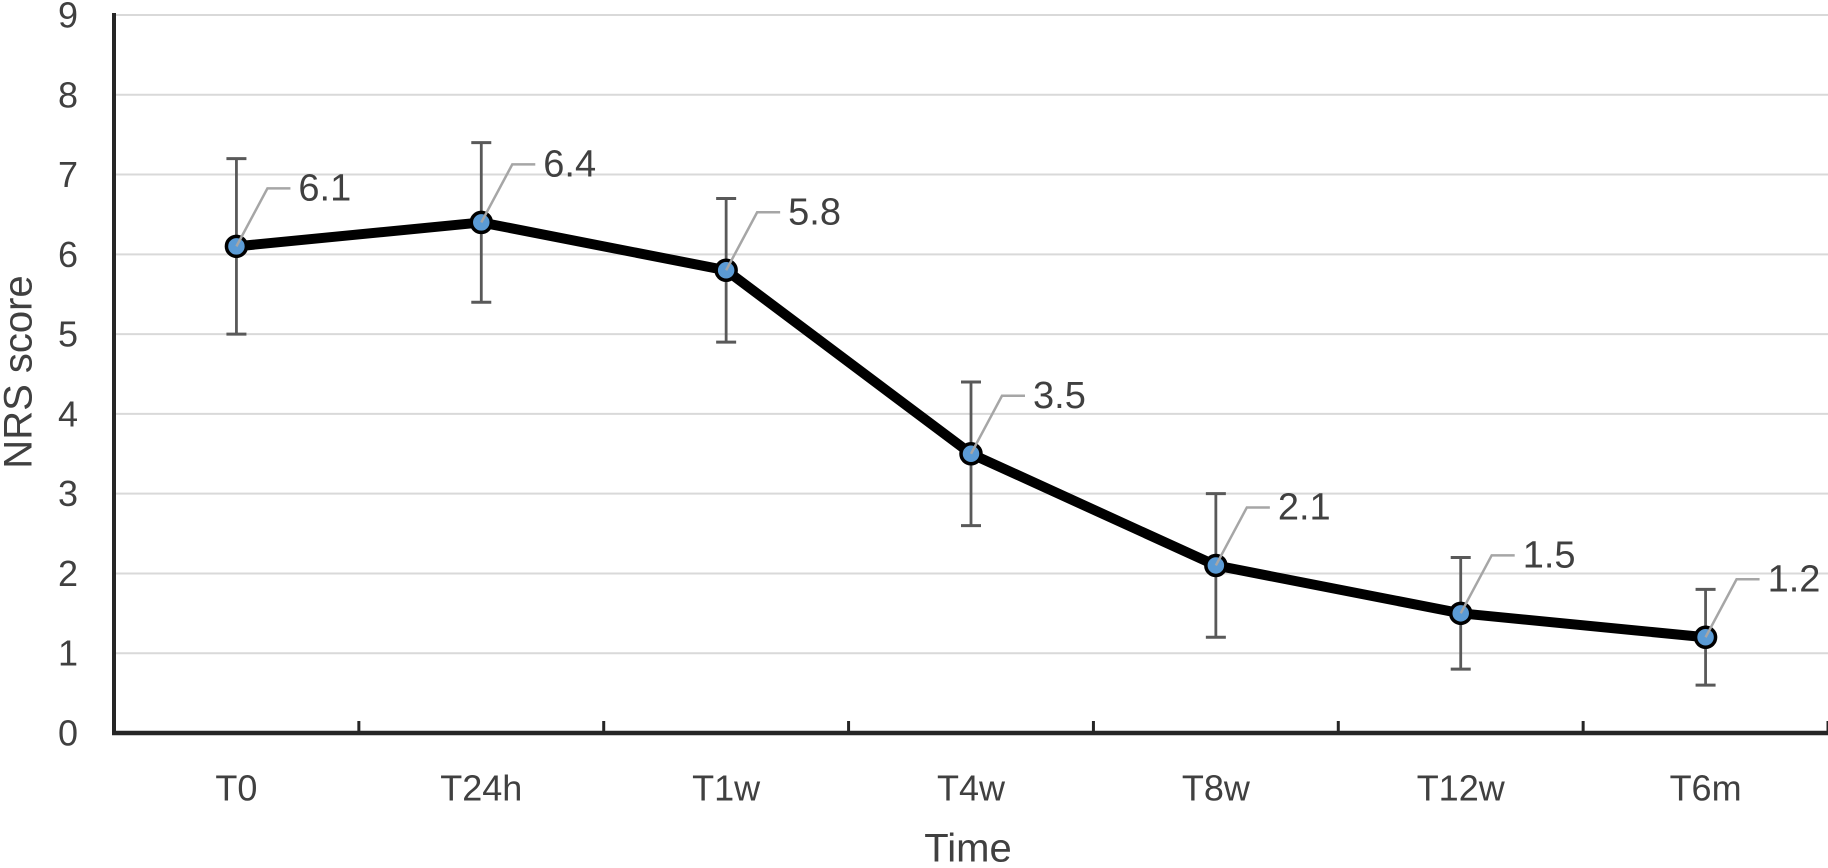  What do you see at coordinates (324, 188) in the screenshot?
I see `data-label: 6.1` at bounding box center [324, 188].